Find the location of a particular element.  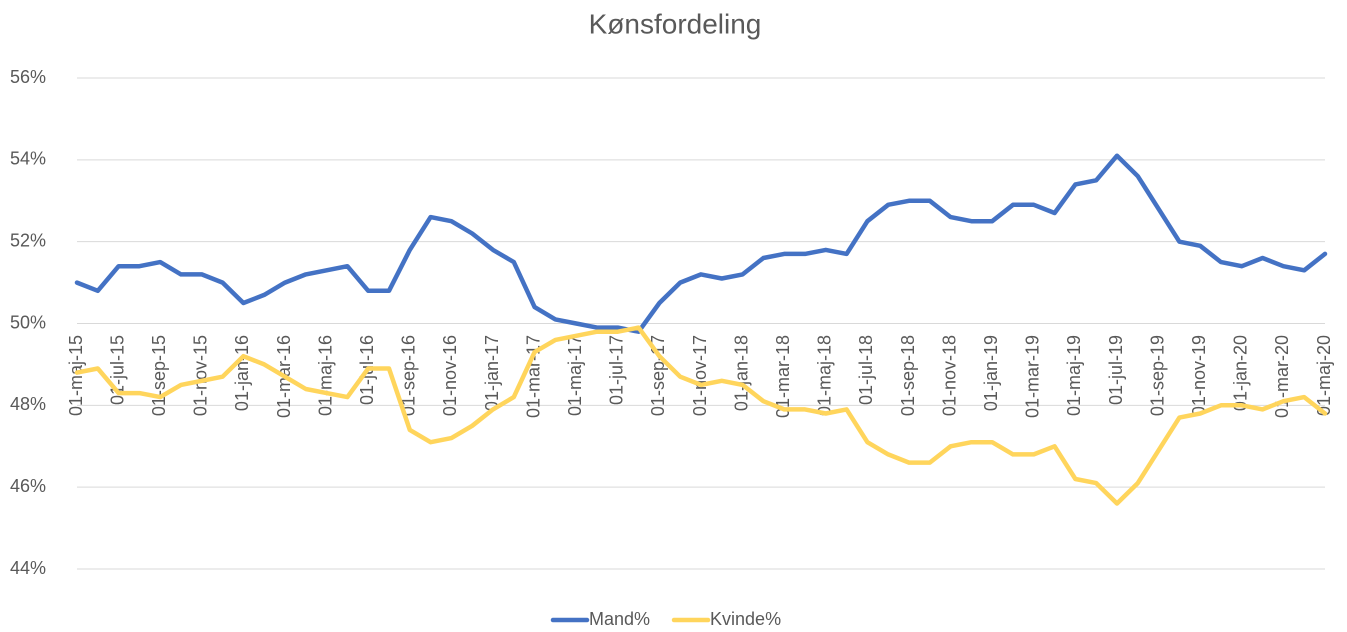

x-tick-label: 01-sep-16 is located at coordinates (409, 375).